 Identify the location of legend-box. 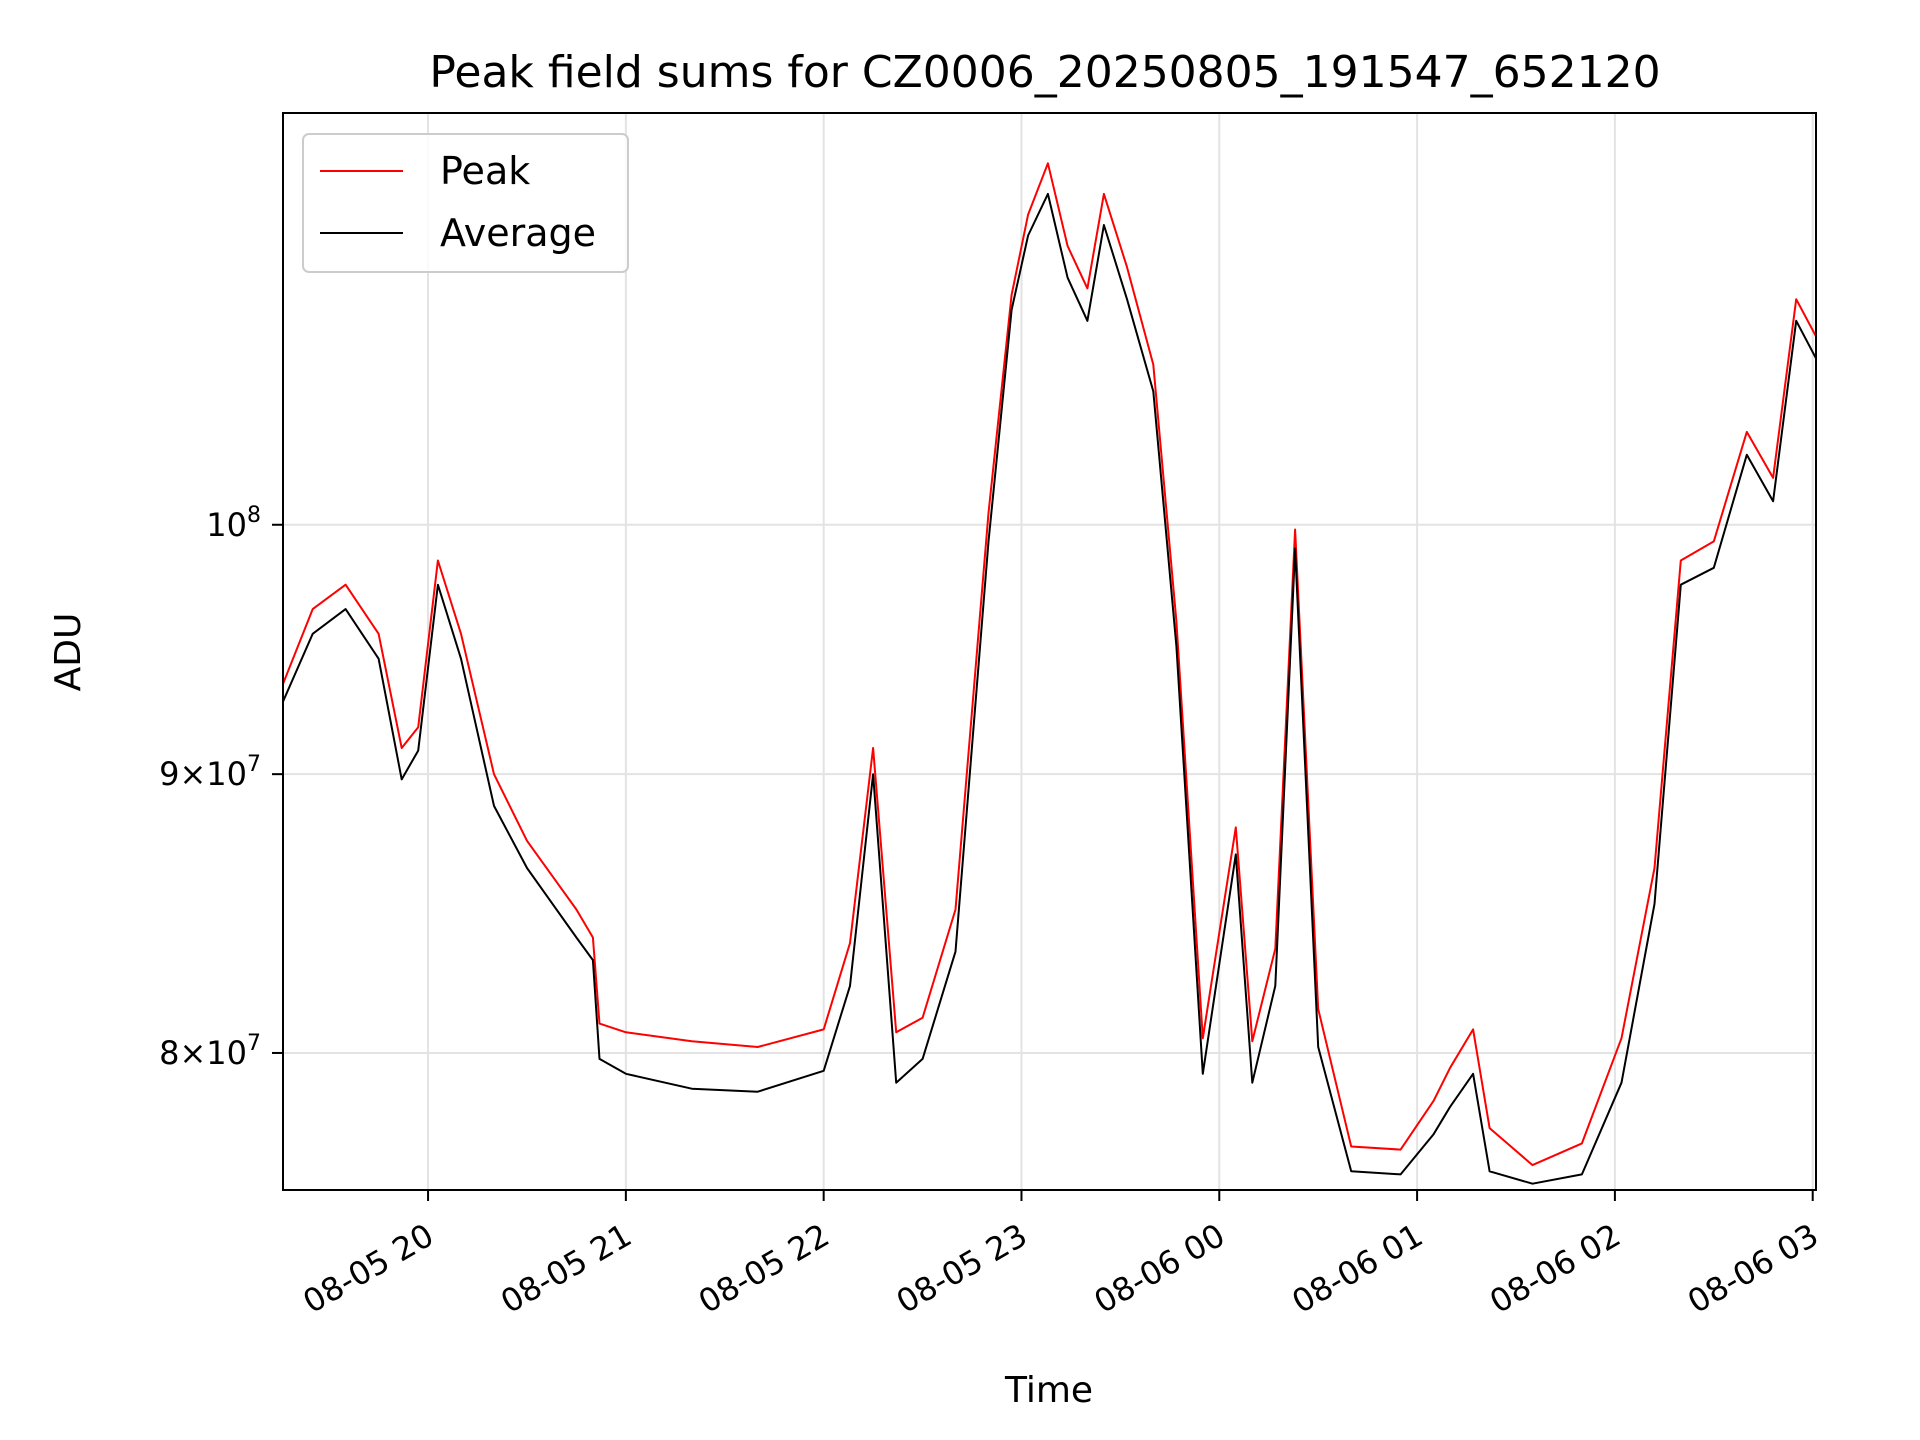
(465, 203).